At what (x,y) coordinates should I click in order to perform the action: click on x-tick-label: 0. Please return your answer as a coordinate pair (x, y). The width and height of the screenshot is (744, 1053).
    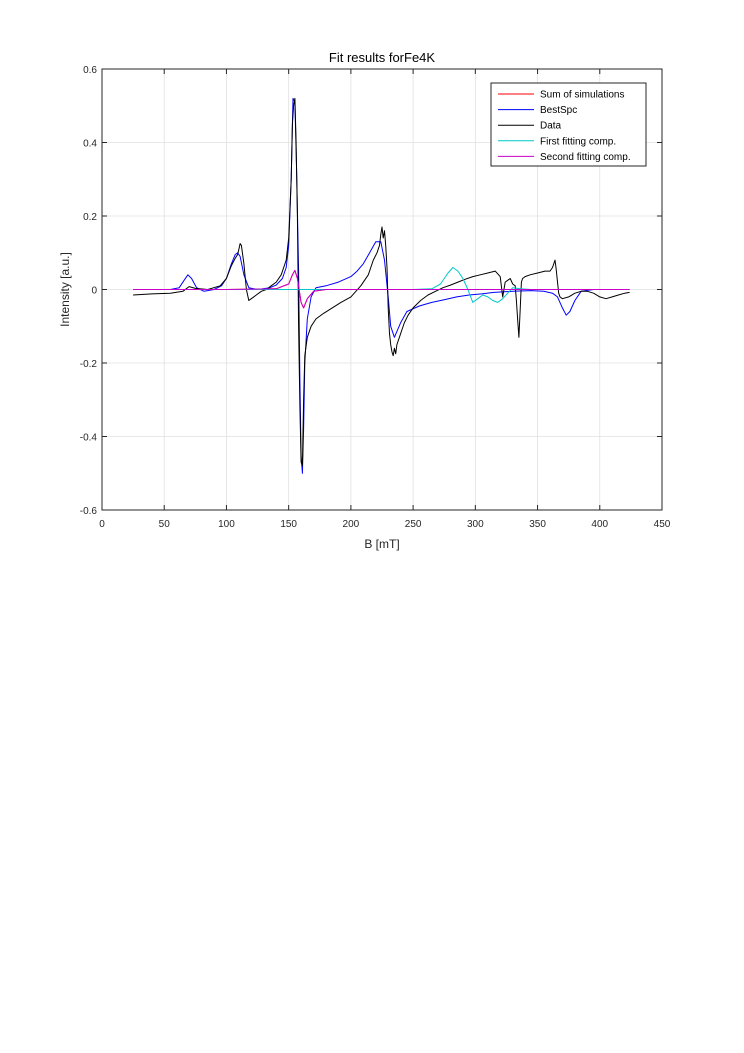
    Looking at the image, I should click on (102, 524).